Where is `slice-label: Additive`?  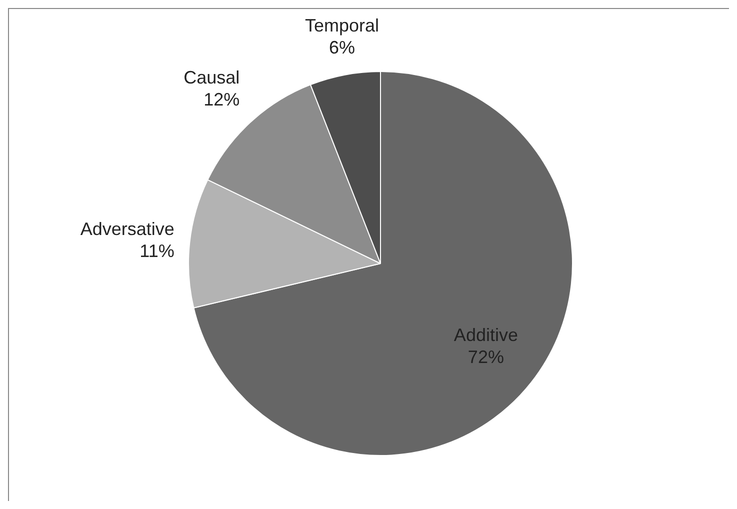 slice-label: Additive is located at coordinates (486, 334).